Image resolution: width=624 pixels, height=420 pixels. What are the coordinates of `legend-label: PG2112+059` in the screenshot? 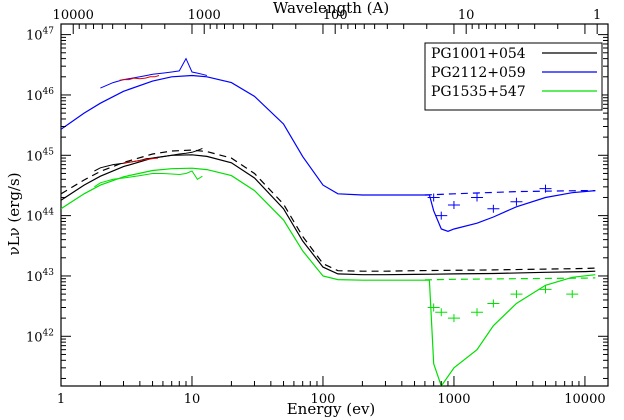 It's located at (478, 73).